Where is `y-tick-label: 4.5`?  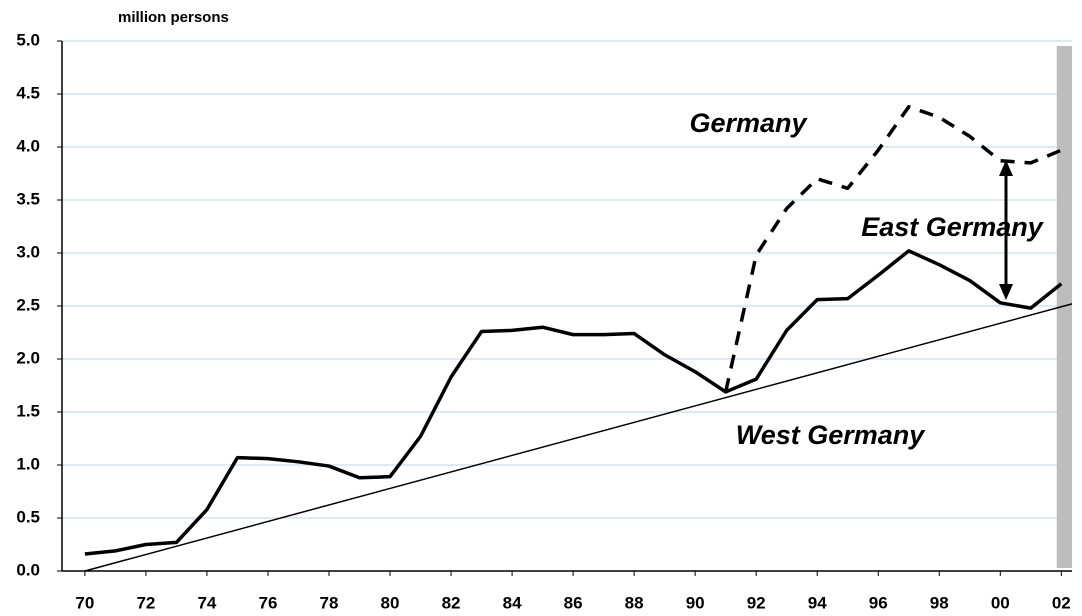
y-tick-label: 4.5 is located at coordinates (28, 92).